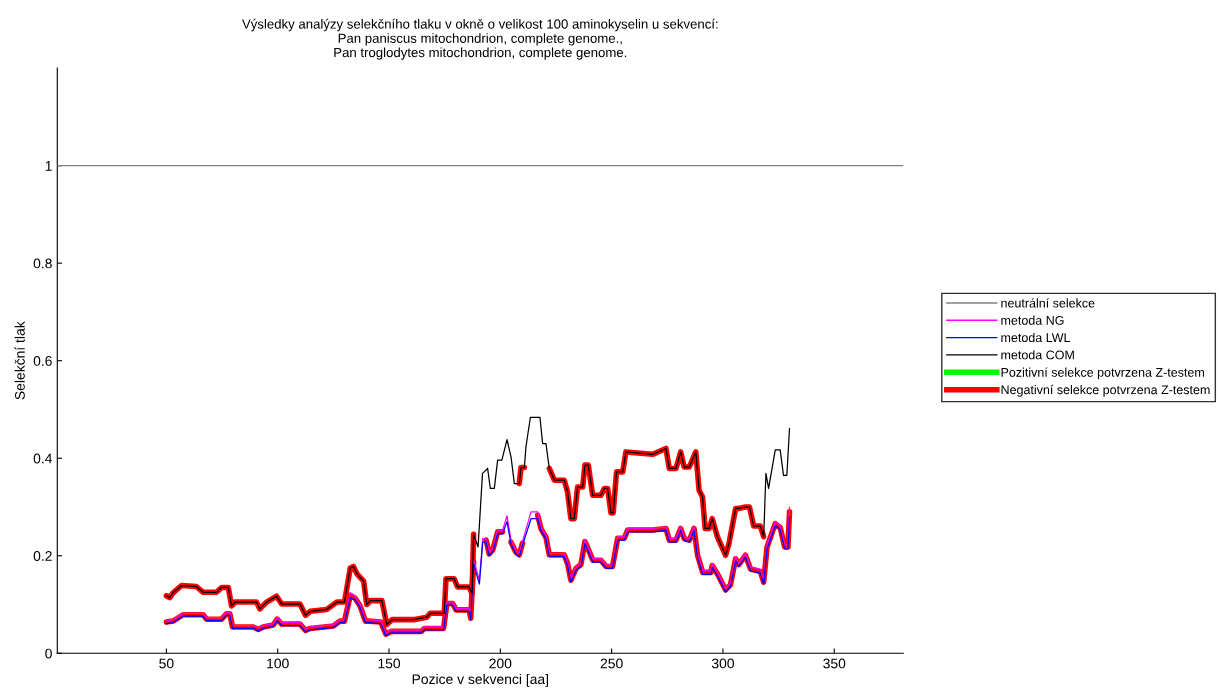 This screenshot has height=695, width=1219. What do you see at coordinates (722, 663) in the screenshot?
I see `x-tick-label: 300` at bounding box center [722, 663].